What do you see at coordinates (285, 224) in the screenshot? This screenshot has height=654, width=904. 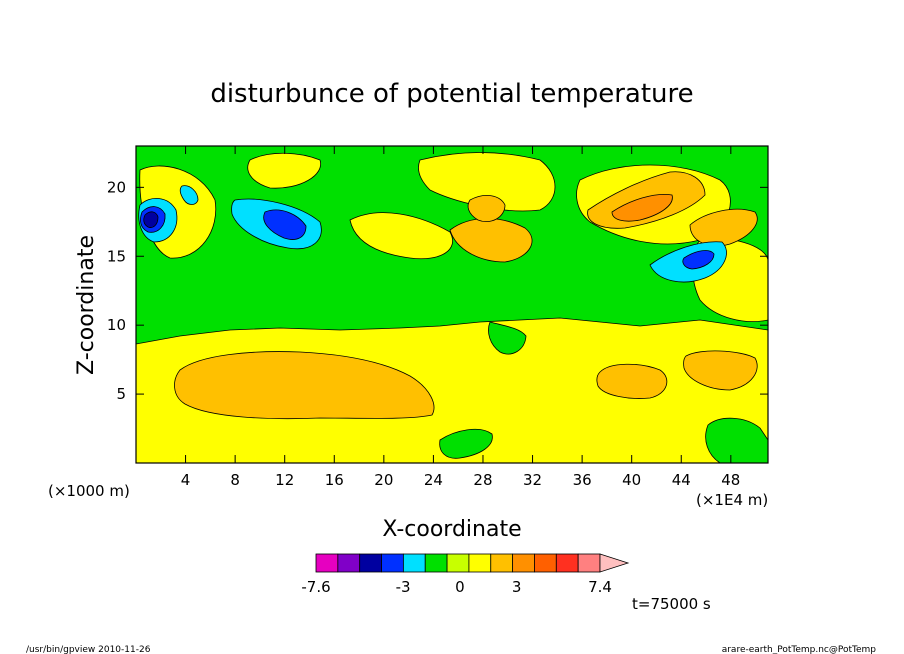 I see `blue-upper-mid` at bounding box center [285, 224].